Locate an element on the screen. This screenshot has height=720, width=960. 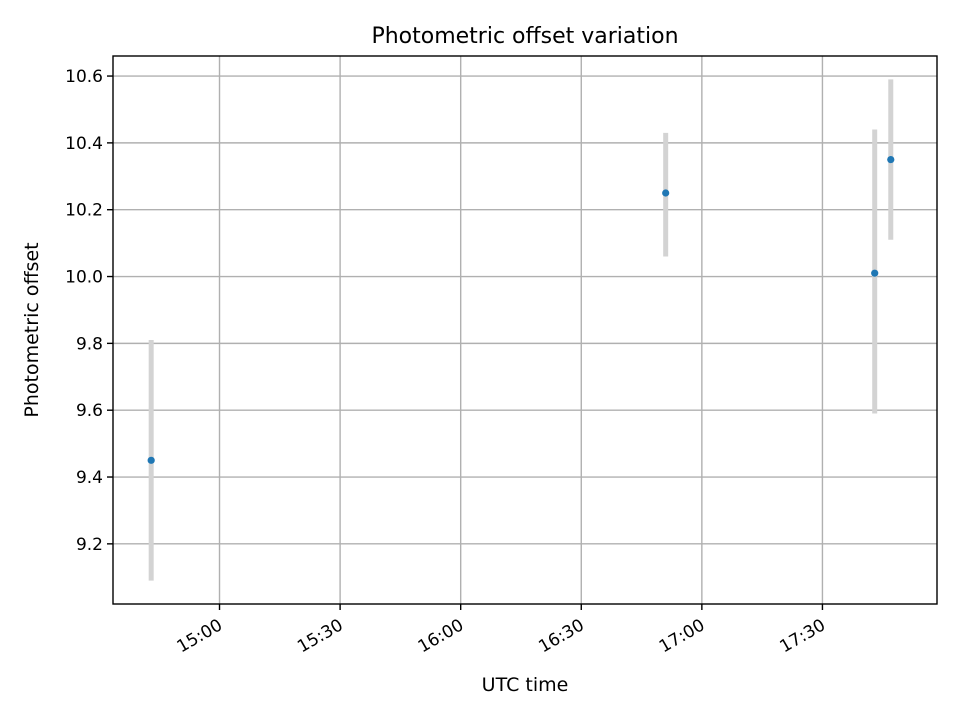
chart-title: Photometric offset variation is located at coordinates (524, 36).